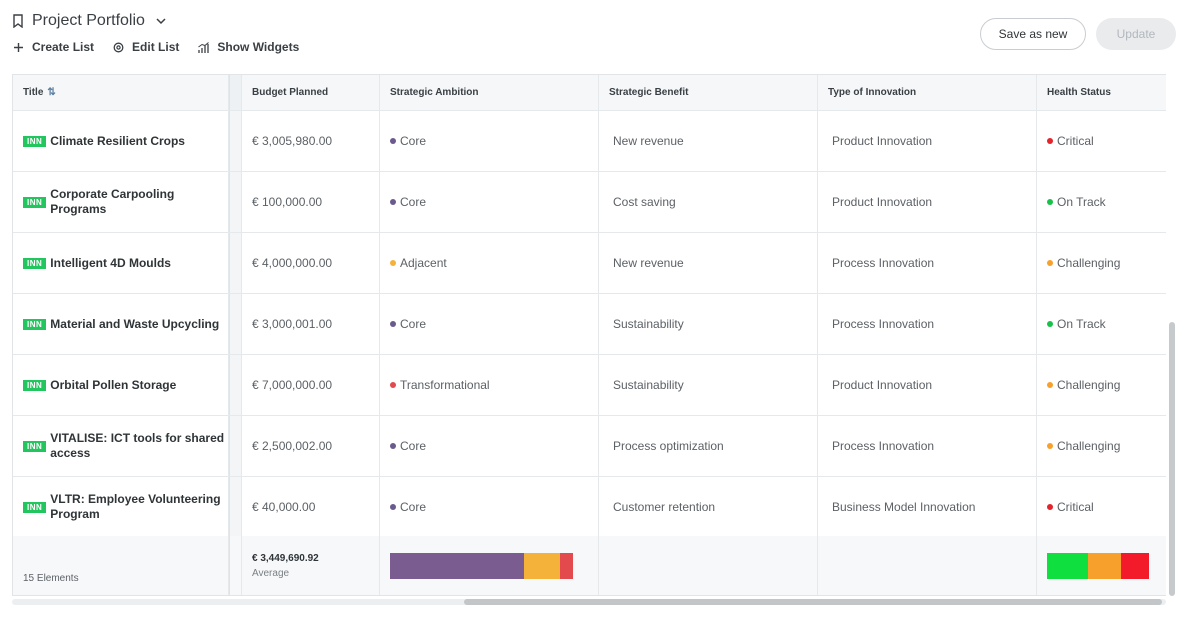 This screenshot has height=623, width=1190. What do you see at coordinates (311, 263) in the screenshot?
I see `budget-cell: € 4,000,000.00` at bounding box center [311, 263].